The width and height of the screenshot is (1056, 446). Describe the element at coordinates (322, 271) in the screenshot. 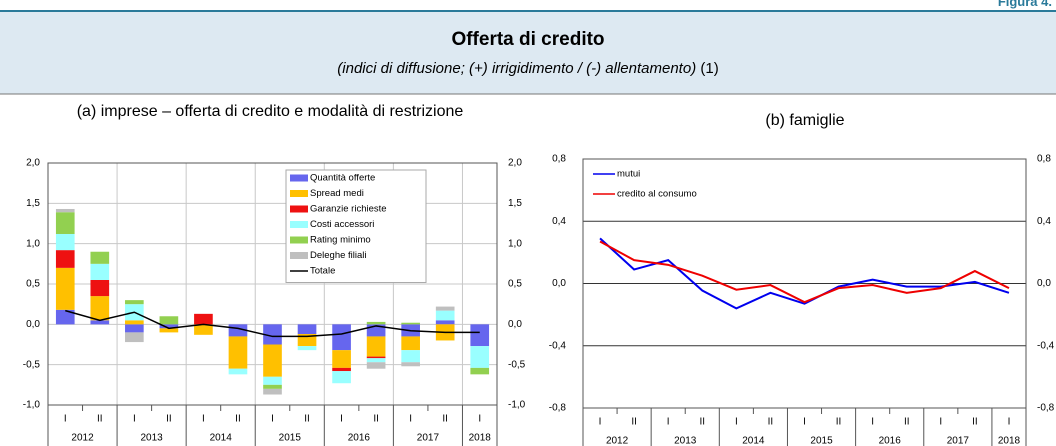

I see `legend-label: Totale` at that location.